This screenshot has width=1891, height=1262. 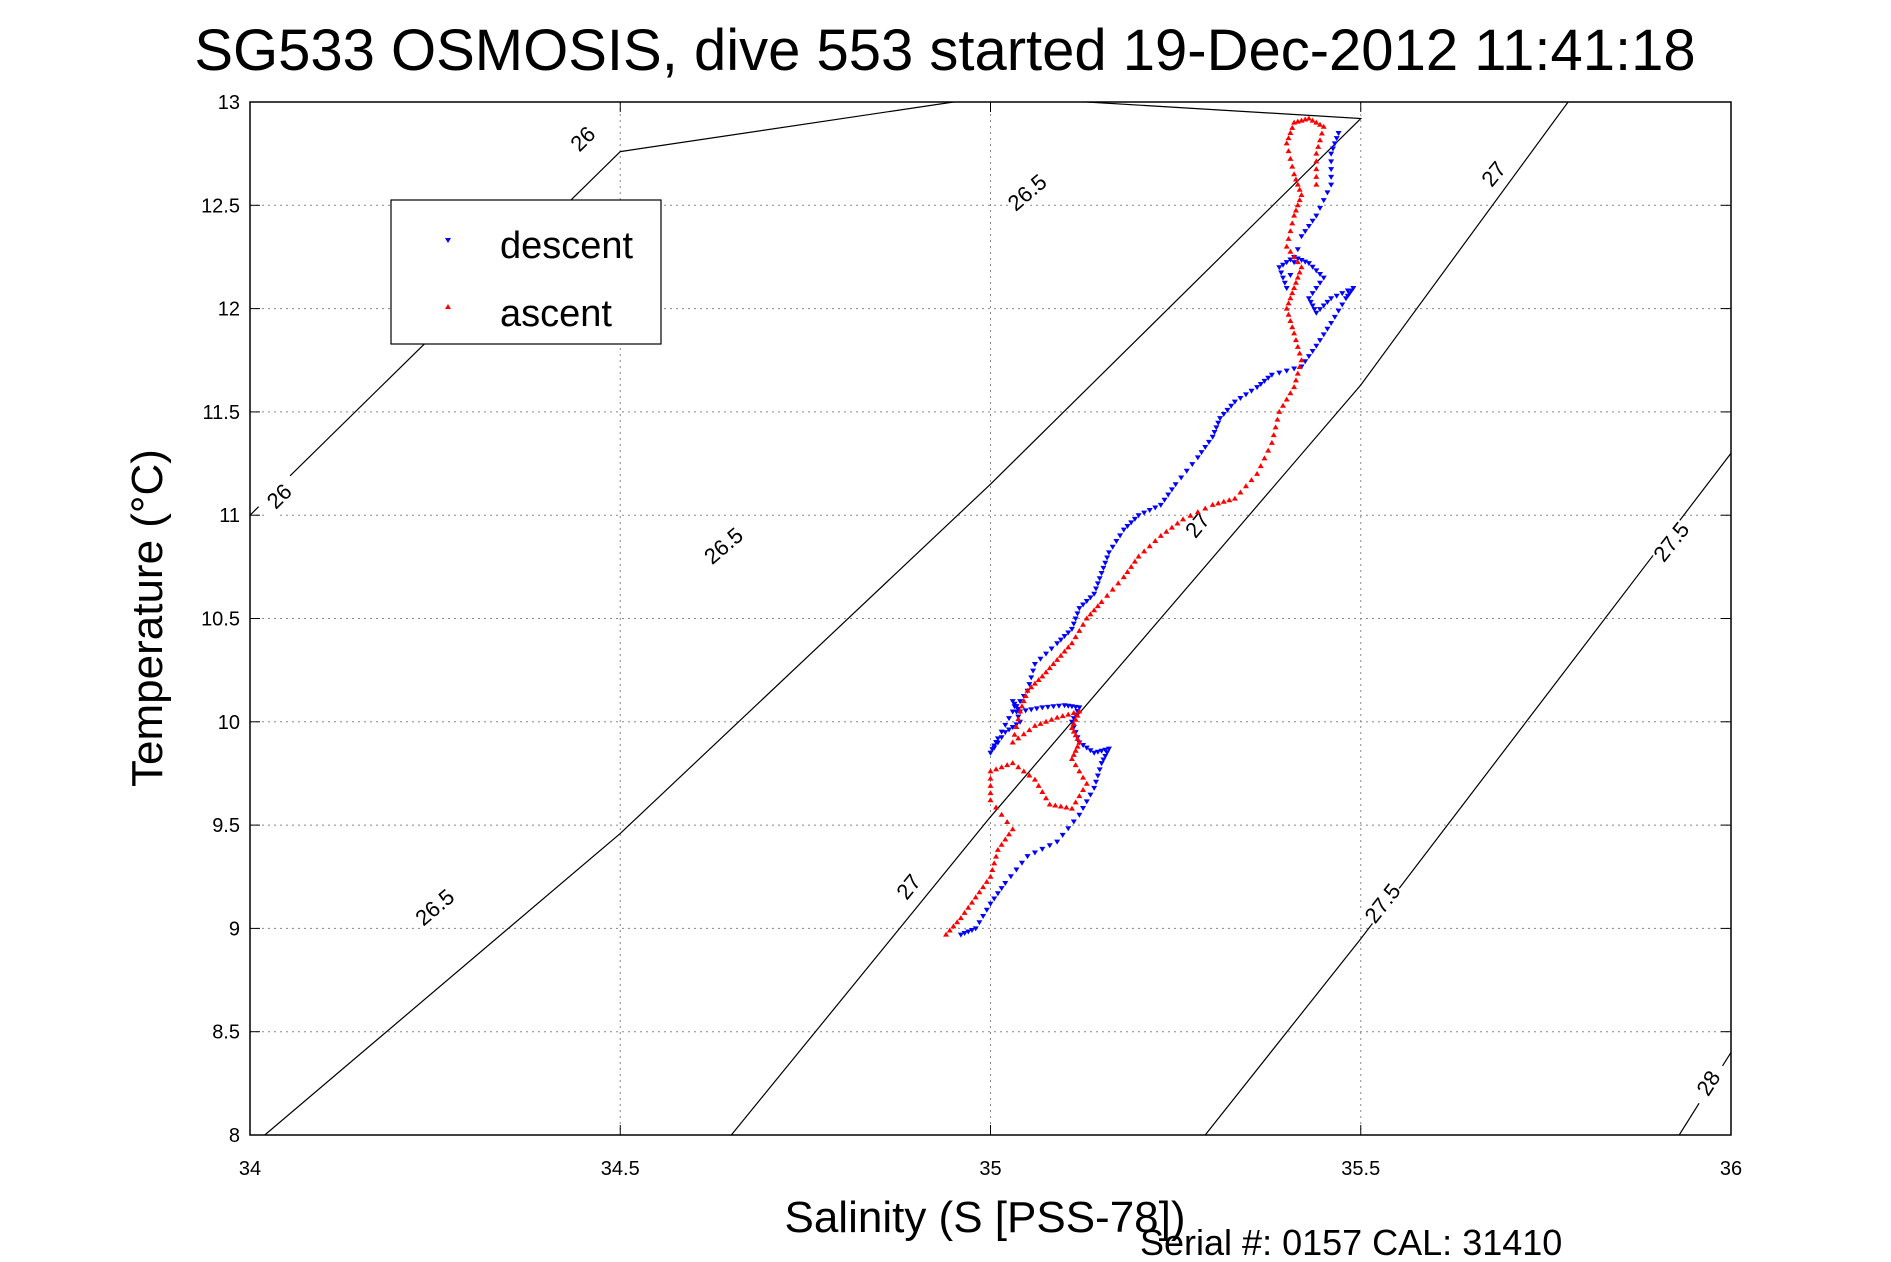 I want to click on y-tick-label: 12.5, so click(x=220, y=206).